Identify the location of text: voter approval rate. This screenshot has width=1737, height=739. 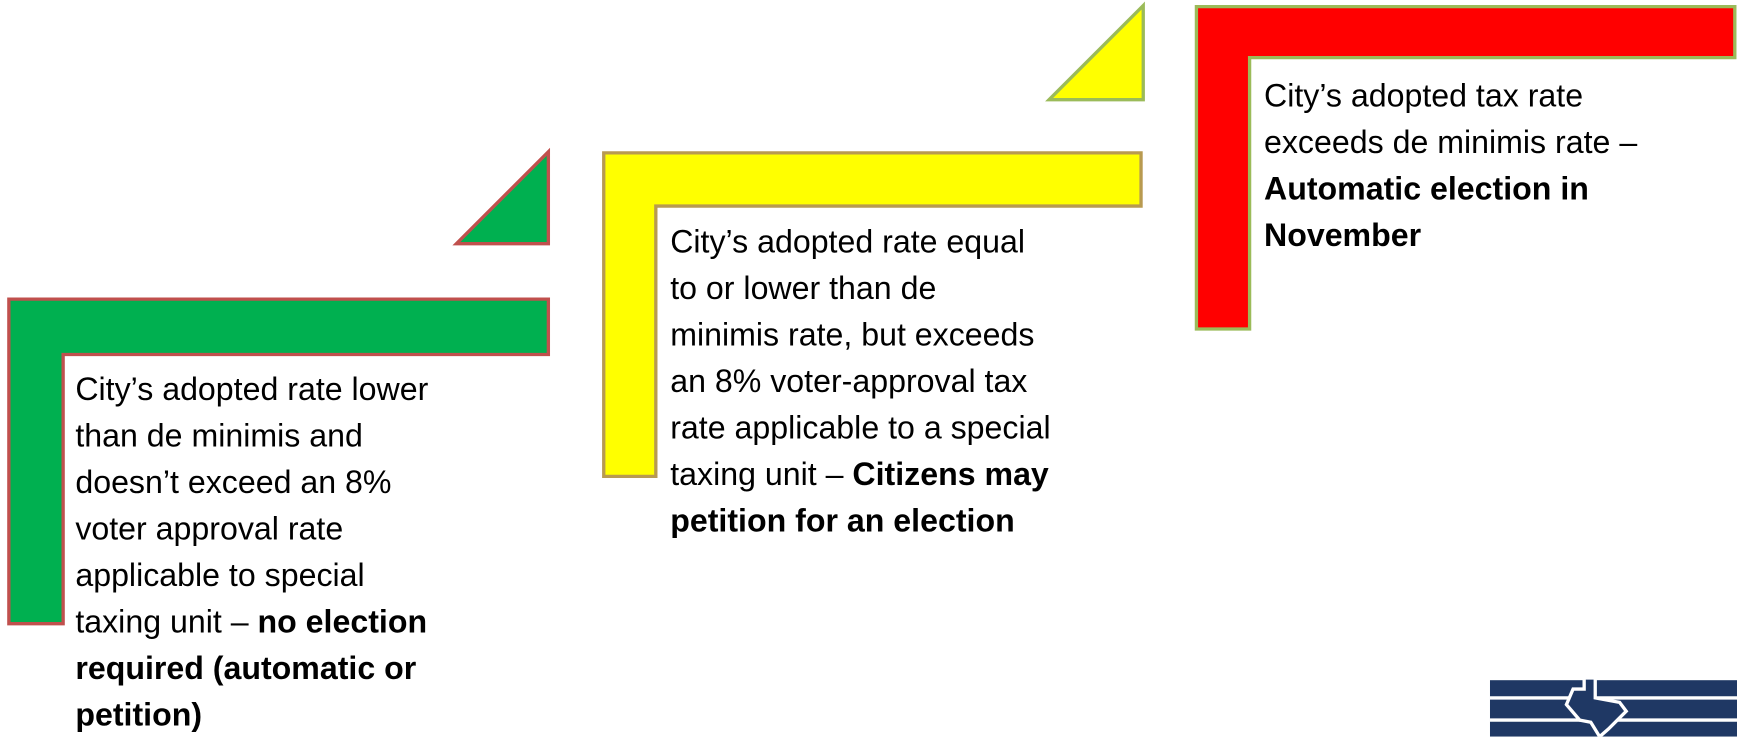
(209, 529).